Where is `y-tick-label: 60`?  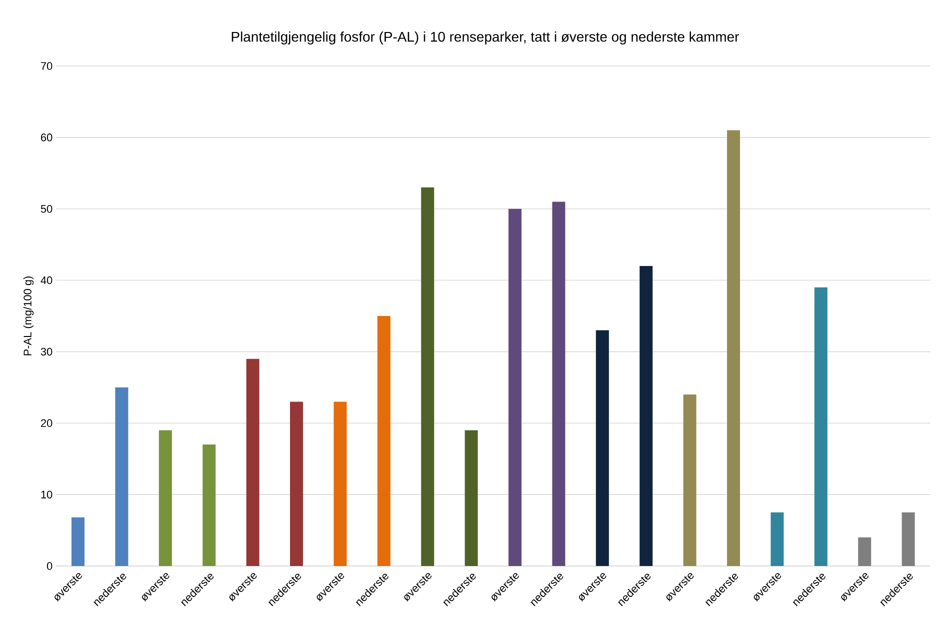 y-tick-label: 60 is located at coordinates (46, 138).